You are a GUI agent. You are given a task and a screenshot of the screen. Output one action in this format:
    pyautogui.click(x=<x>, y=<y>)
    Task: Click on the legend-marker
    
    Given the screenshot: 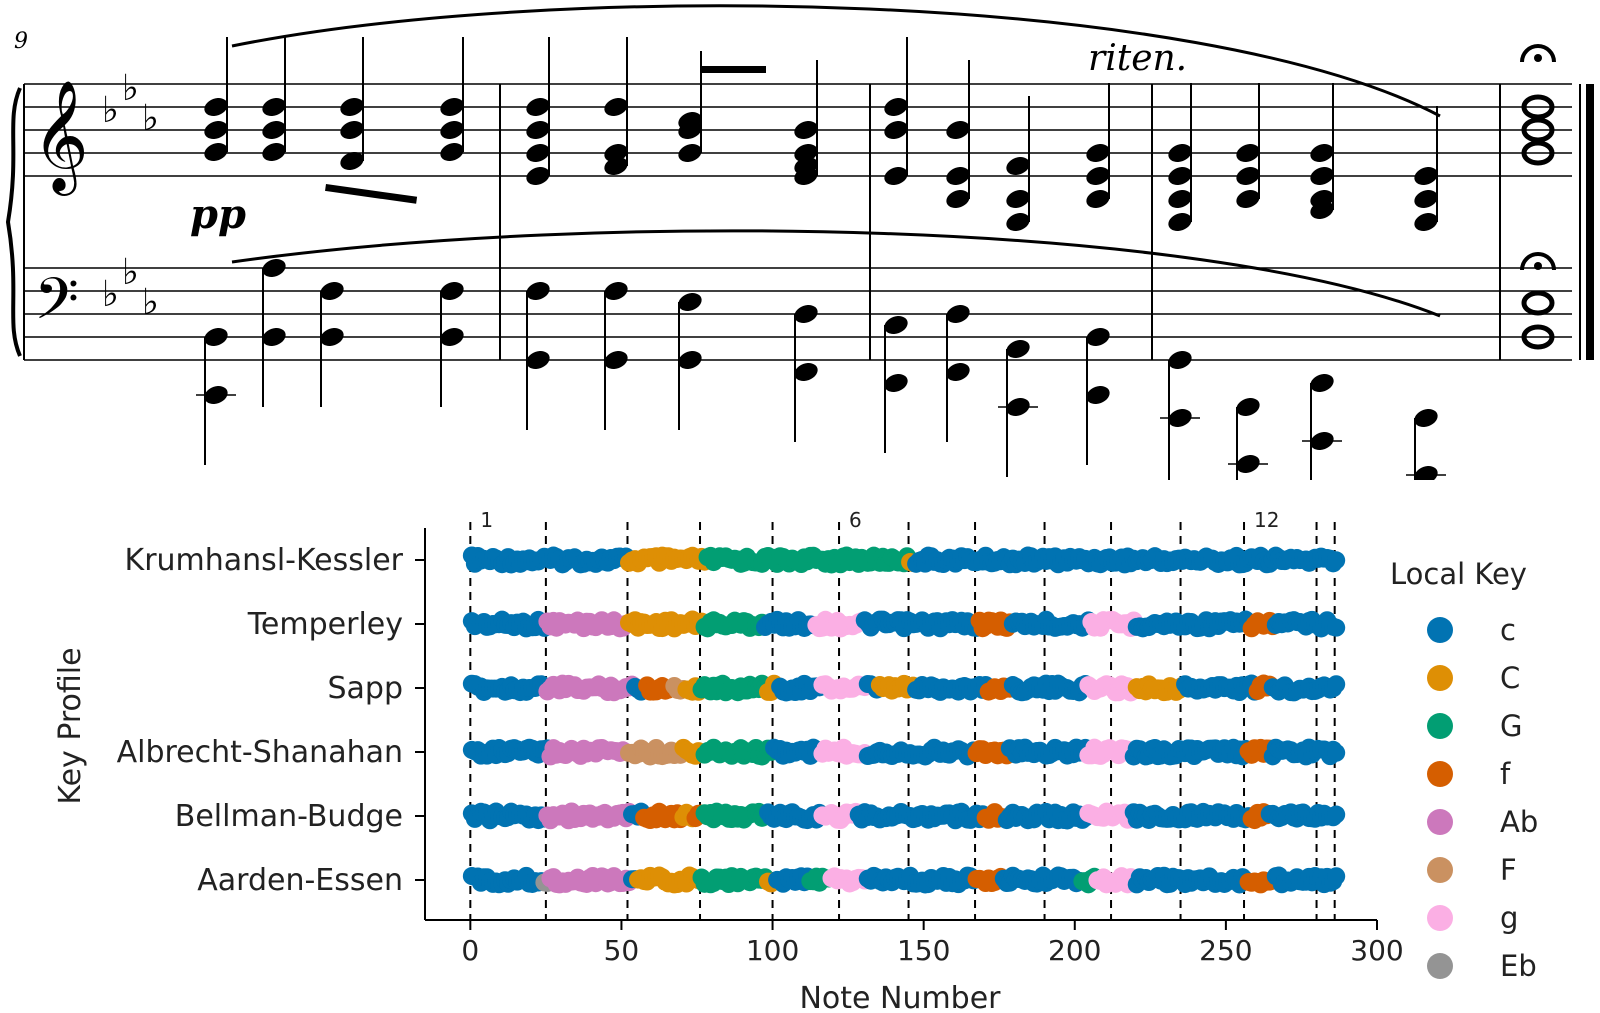 What is the action you would take?
    pyautogui.click(x=1440, y=774)
    